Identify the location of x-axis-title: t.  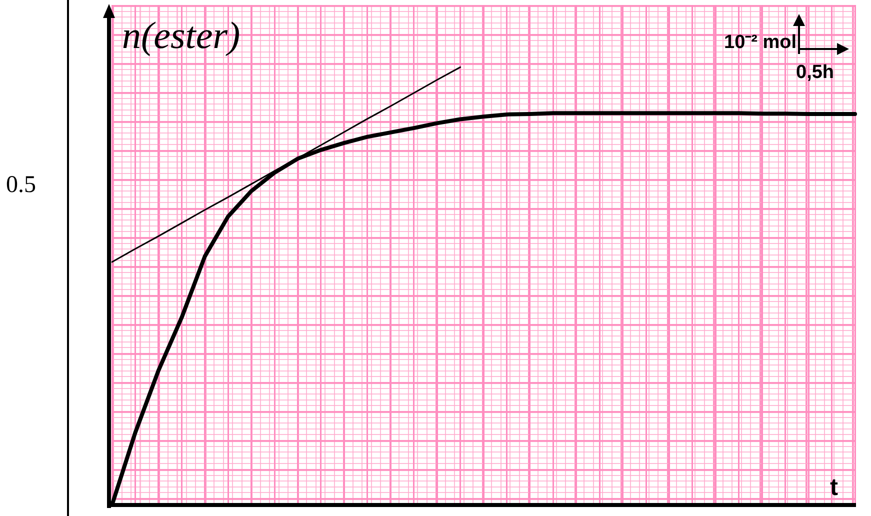
(834, 488).